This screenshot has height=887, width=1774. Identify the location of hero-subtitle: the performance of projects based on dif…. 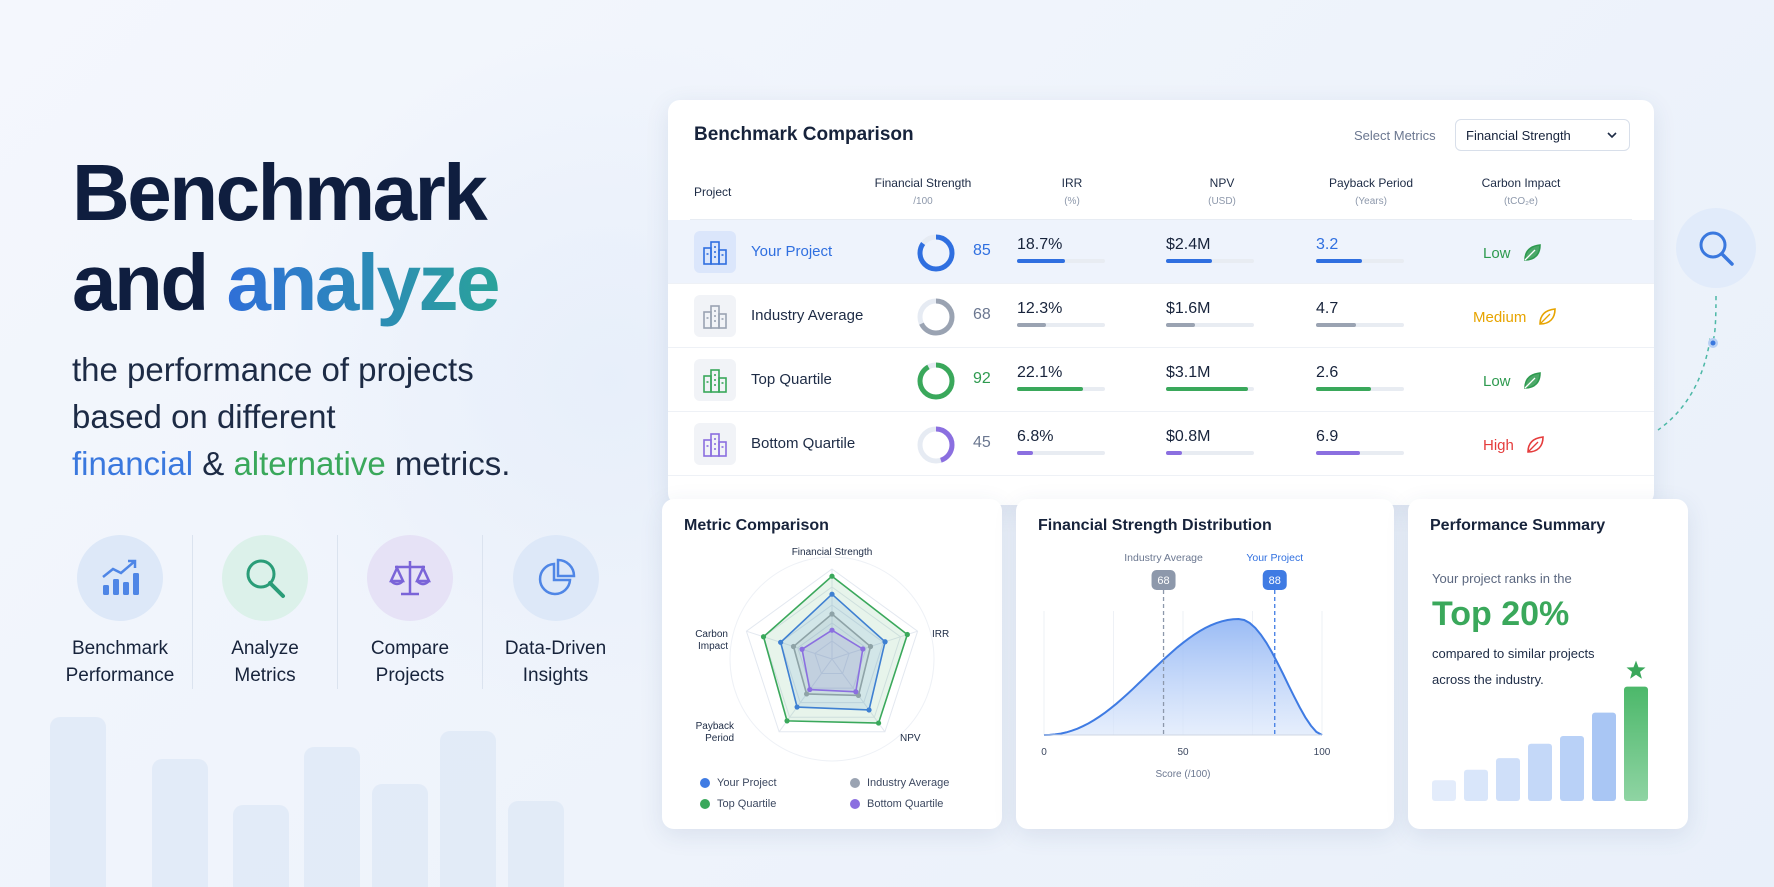
(291, 416).